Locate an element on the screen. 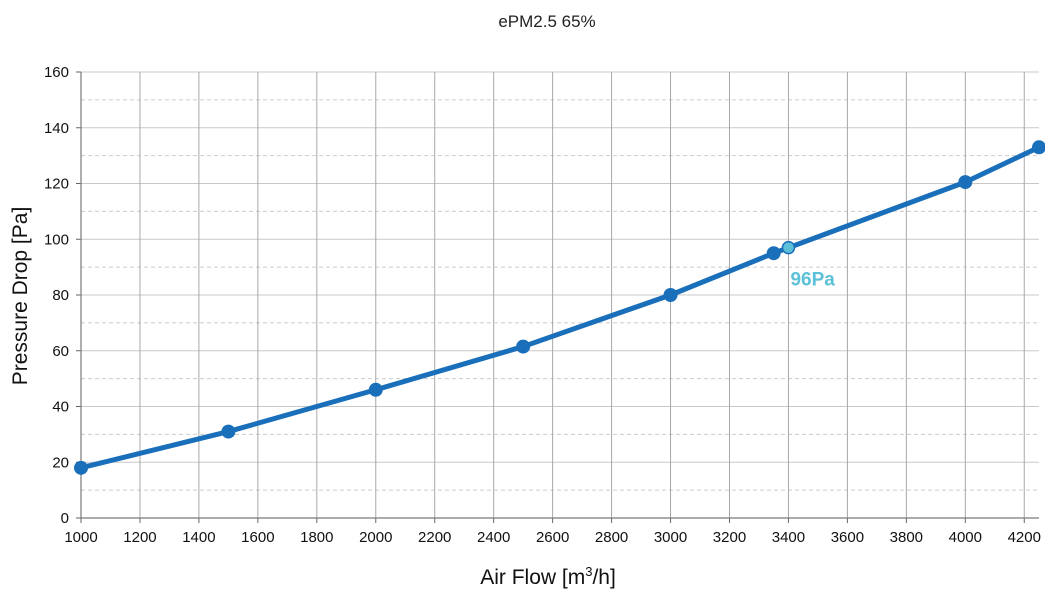 This screenshot has width=1045, height=590. x-axis-label-main: Air Flow [m is located at coordinates (532, 577).